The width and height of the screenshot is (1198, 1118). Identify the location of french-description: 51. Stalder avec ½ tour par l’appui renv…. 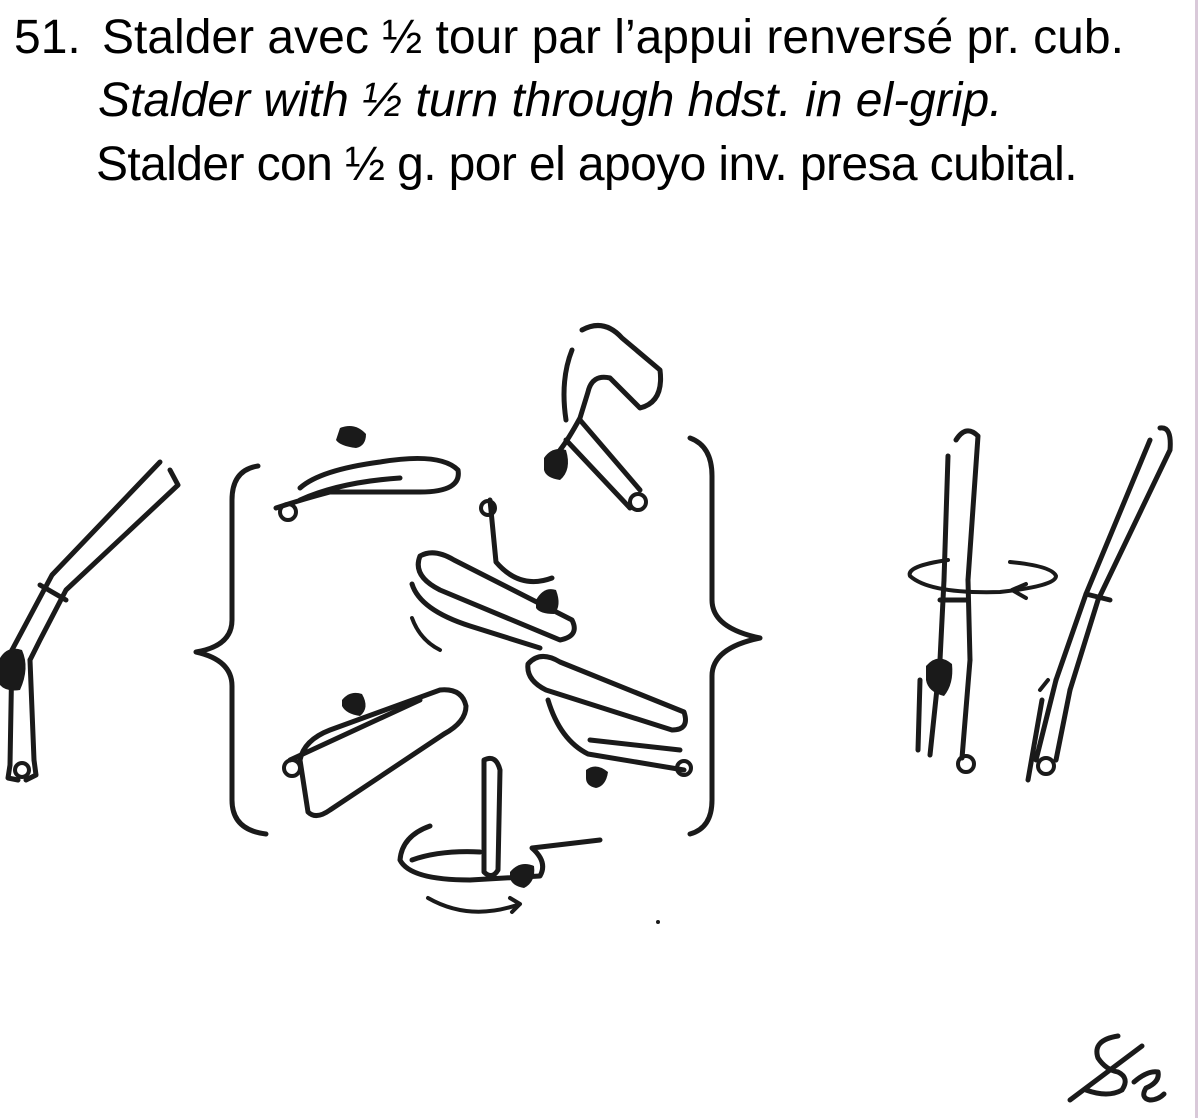
(597, 38).